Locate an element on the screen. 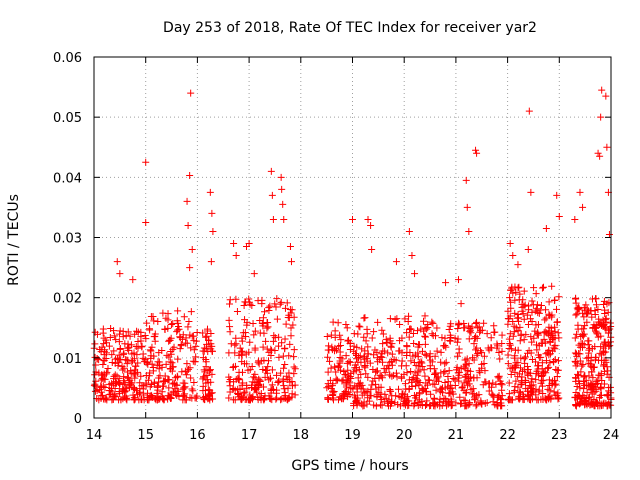  x-tick-label: 24 is located at coordinates (611, 435).